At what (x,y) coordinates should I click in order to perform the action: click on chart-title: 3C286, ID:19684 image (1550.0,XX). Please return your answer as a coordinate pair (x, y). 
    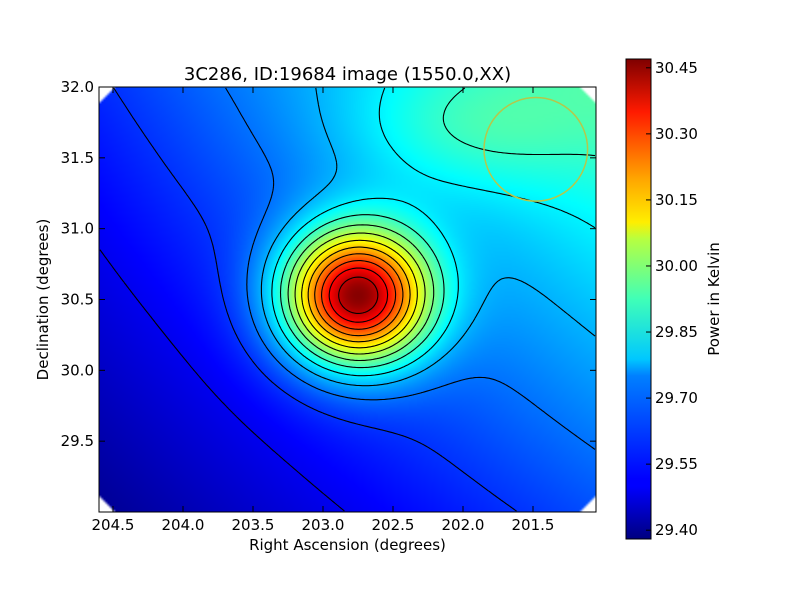
    Looking at the image, I should click on (347, 74).